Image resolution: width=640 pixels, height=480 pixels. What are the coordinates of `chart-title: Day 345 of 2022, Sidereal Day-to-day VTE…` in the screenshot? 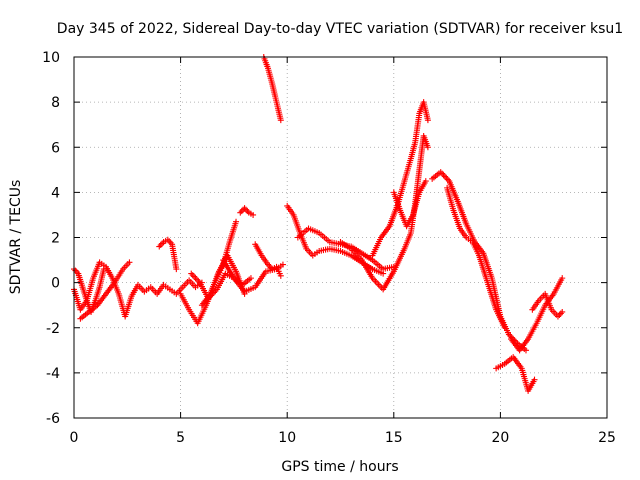 It's located at (340, 29).